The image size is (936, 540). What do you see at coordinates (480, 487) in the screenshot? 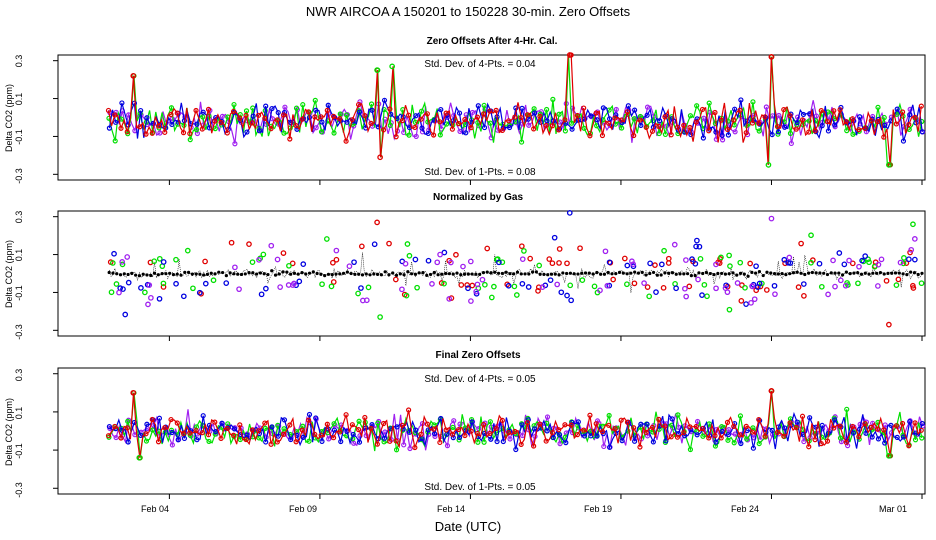
I see `std-dev-1pt-note: Std. Dev. of 1-Pts. = 0.05` at bounding box center [480, 487].